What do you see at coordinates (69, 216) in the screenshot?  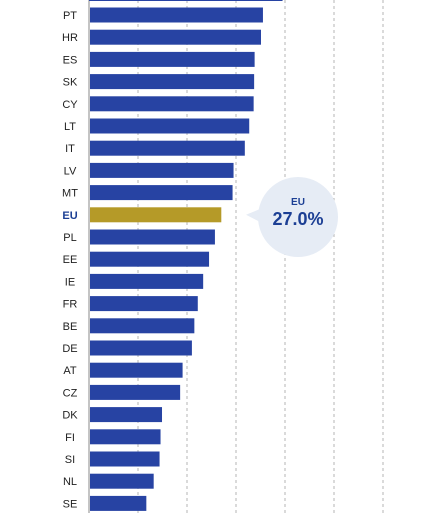 I see `category-label-eu: EU` at bounding box center [69, 216].